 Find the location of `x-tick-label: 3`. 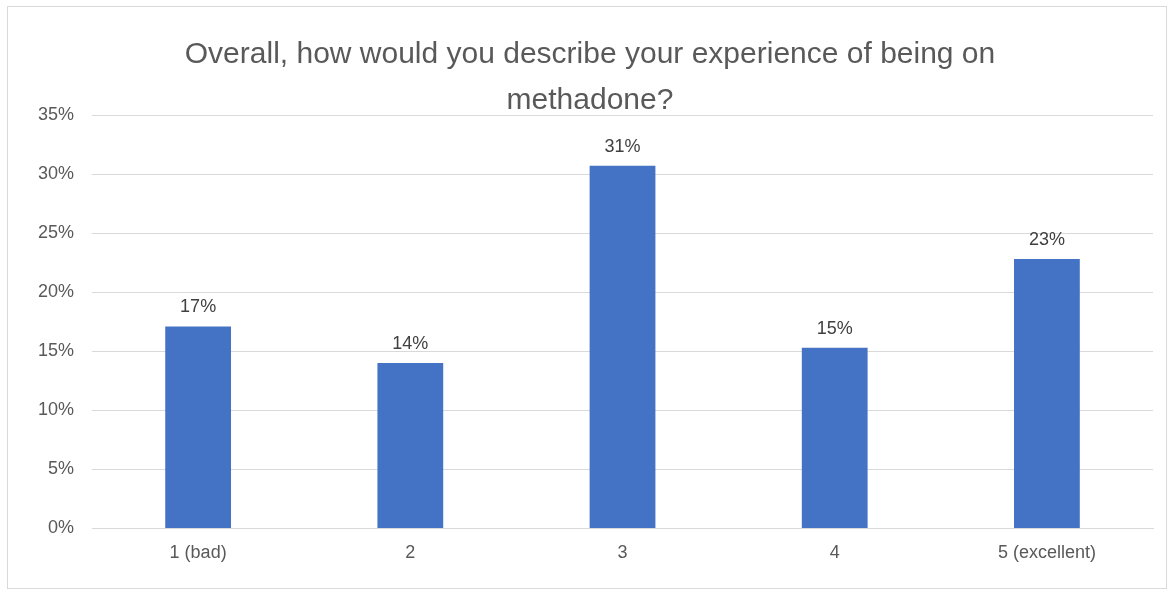

x-tick-label: 3 is located at coordinates (622, 552).